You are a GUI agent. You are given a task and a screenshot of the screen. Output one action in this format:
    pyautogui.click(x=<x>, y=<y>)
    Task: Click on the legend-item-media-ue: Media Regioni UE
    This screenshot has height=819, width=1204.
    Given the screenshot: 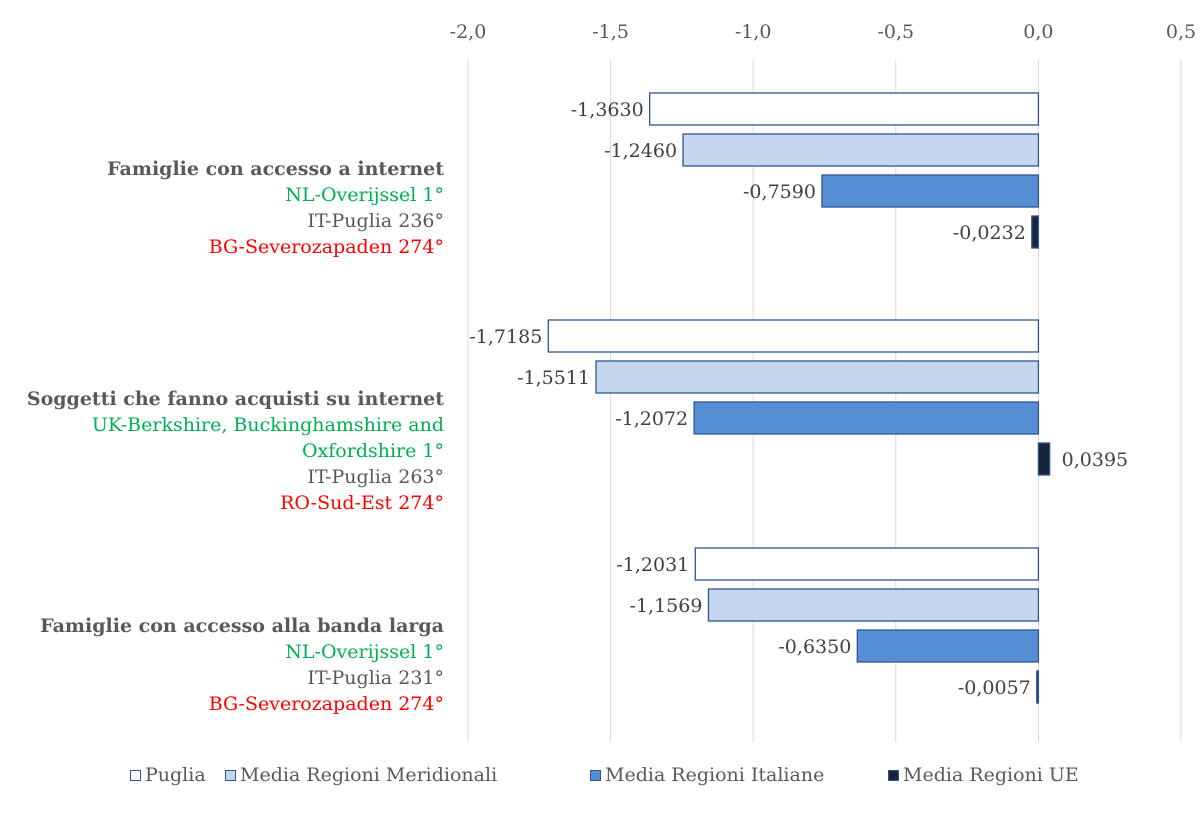 What is the action you would take?
    pyautogui.click(x=983, y=775)
    